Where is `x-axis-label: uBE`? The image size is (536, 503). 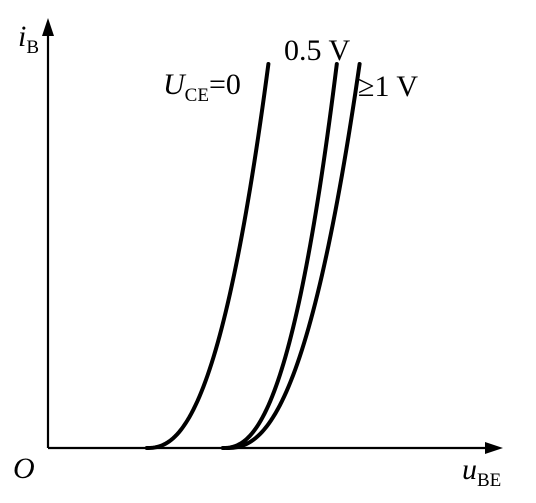
x-axis-label: uBE is located at coordinates (481, 472).